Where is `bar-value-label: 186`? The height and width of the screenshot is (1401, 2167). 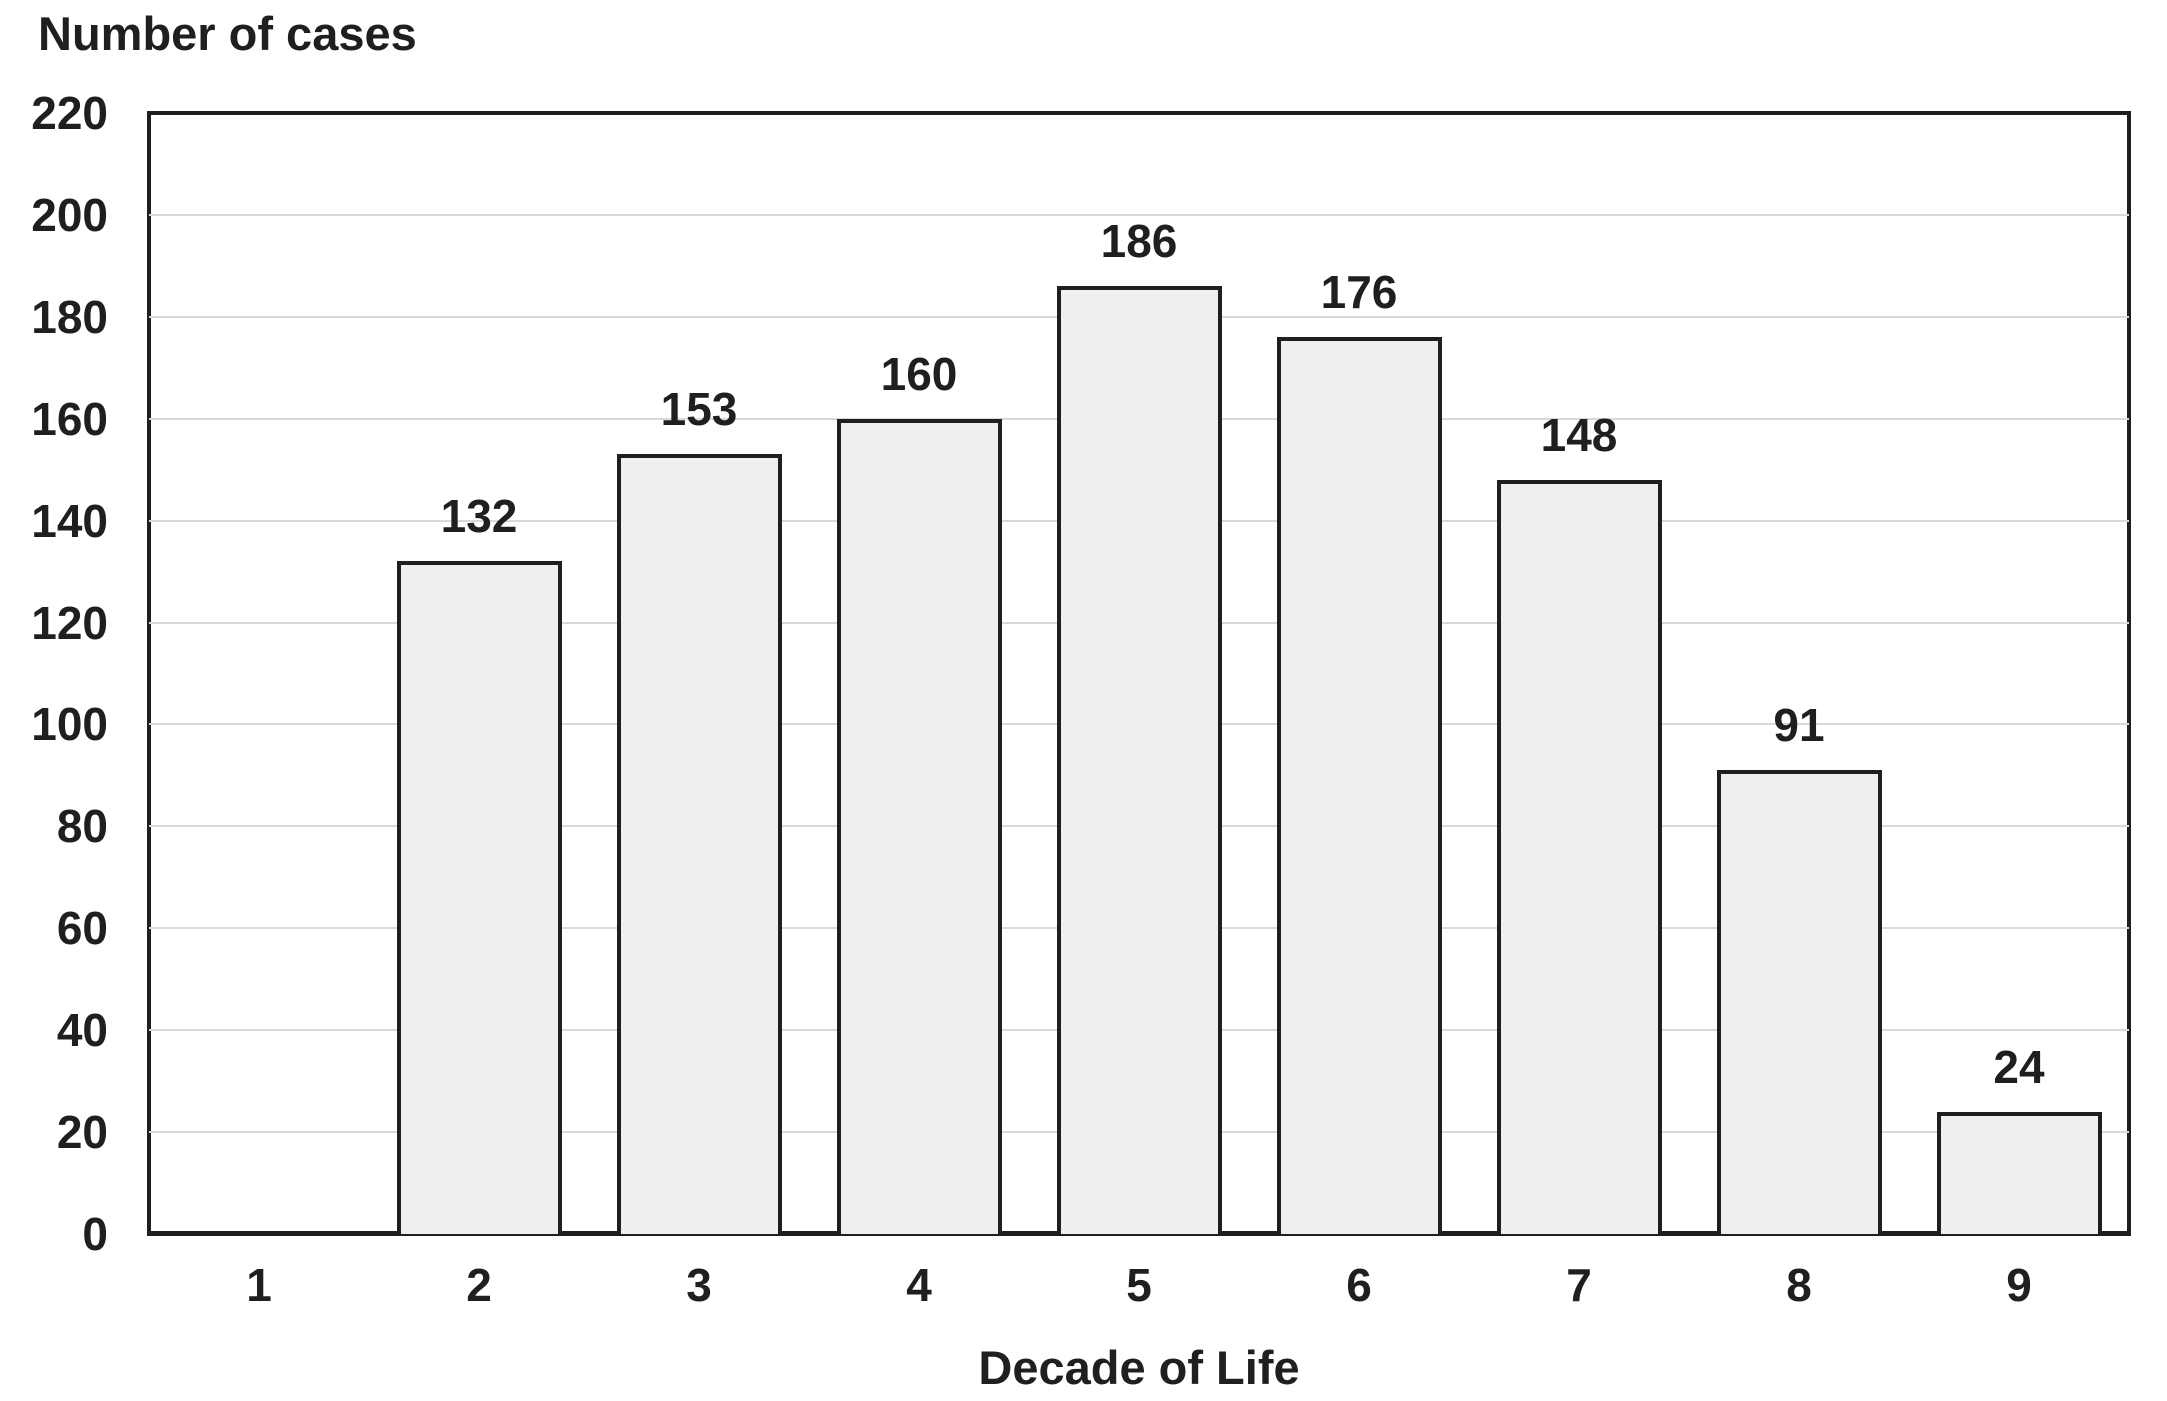
bar-value-label: 186 is located at coordinates (1139, 241).